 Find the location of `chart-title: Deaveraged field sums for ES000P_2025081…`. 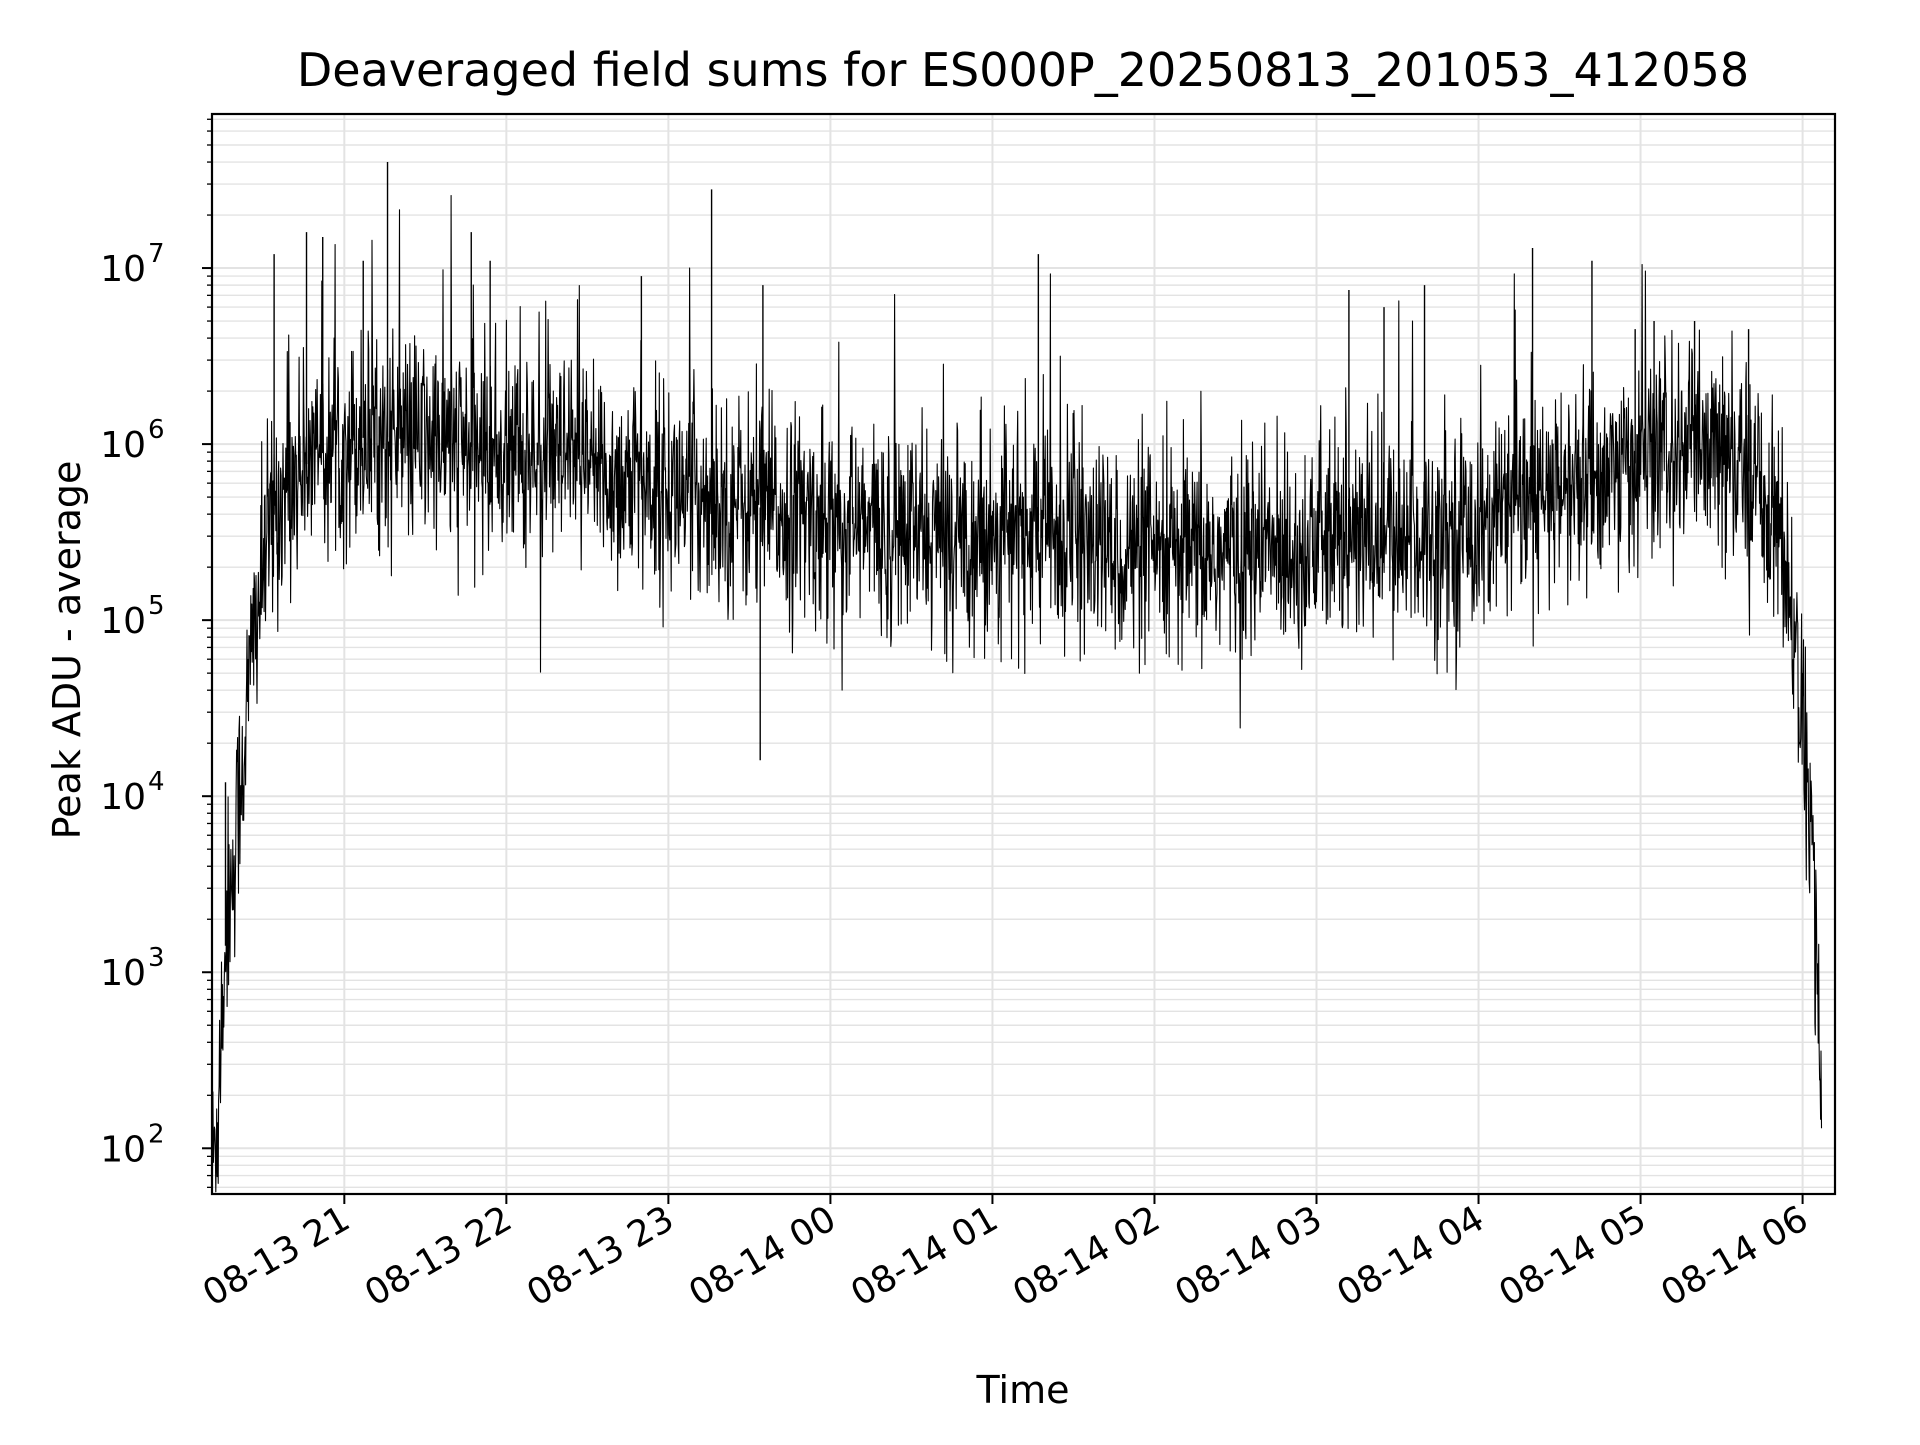

chart-title: Deaveraged field sums for ES000P_2025081… is located at coordinates (1023, 70).